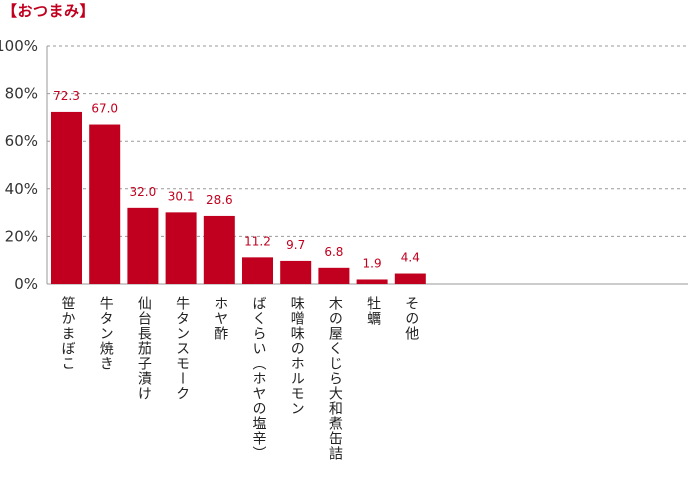 This screenshot has width=700, height=484. What do you see at coordinates (21, 236) in the screenshot?
I see `y-tick-label: 20%` at bounding box center [21, 236].